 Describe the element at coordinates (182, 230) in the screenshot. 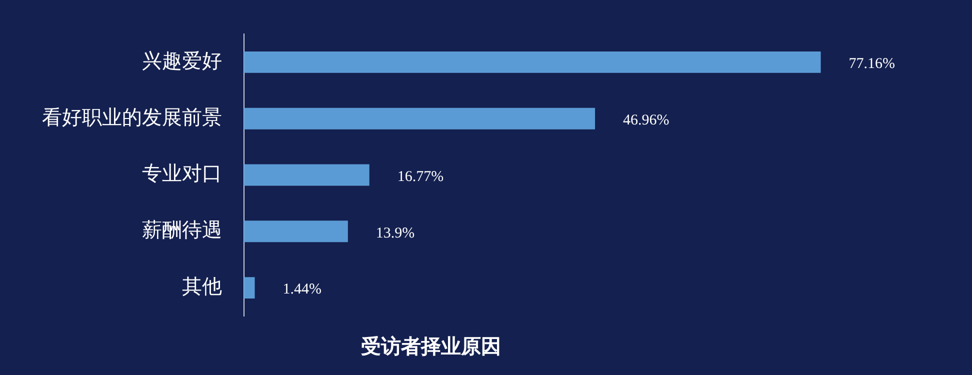

I see `y-tick-label: 薪酬待遇` at that location.